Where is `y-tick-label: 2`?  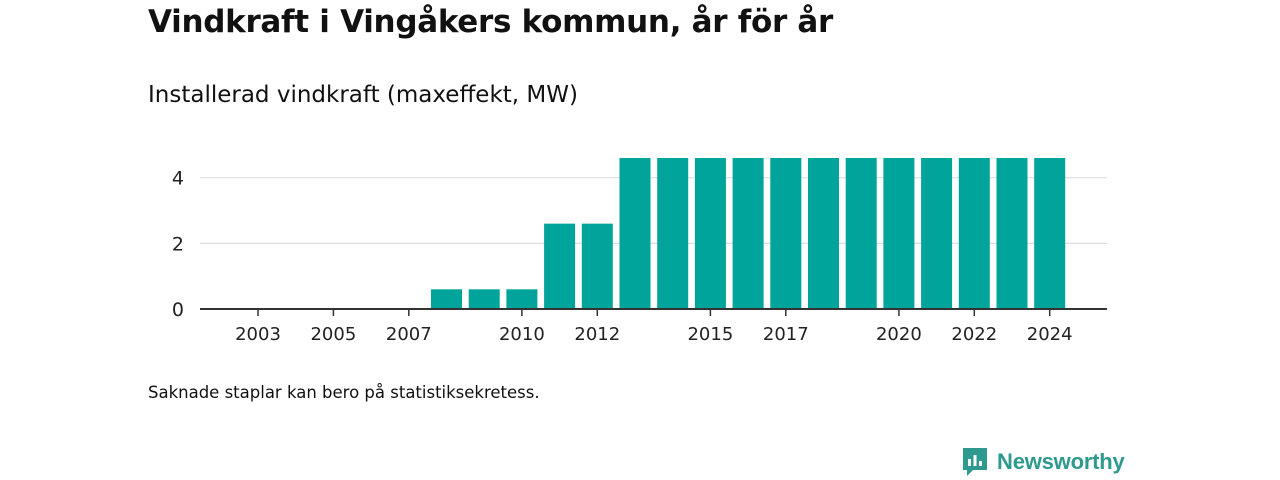 y-tick-label: 2 is located at coordinates (178, 244).